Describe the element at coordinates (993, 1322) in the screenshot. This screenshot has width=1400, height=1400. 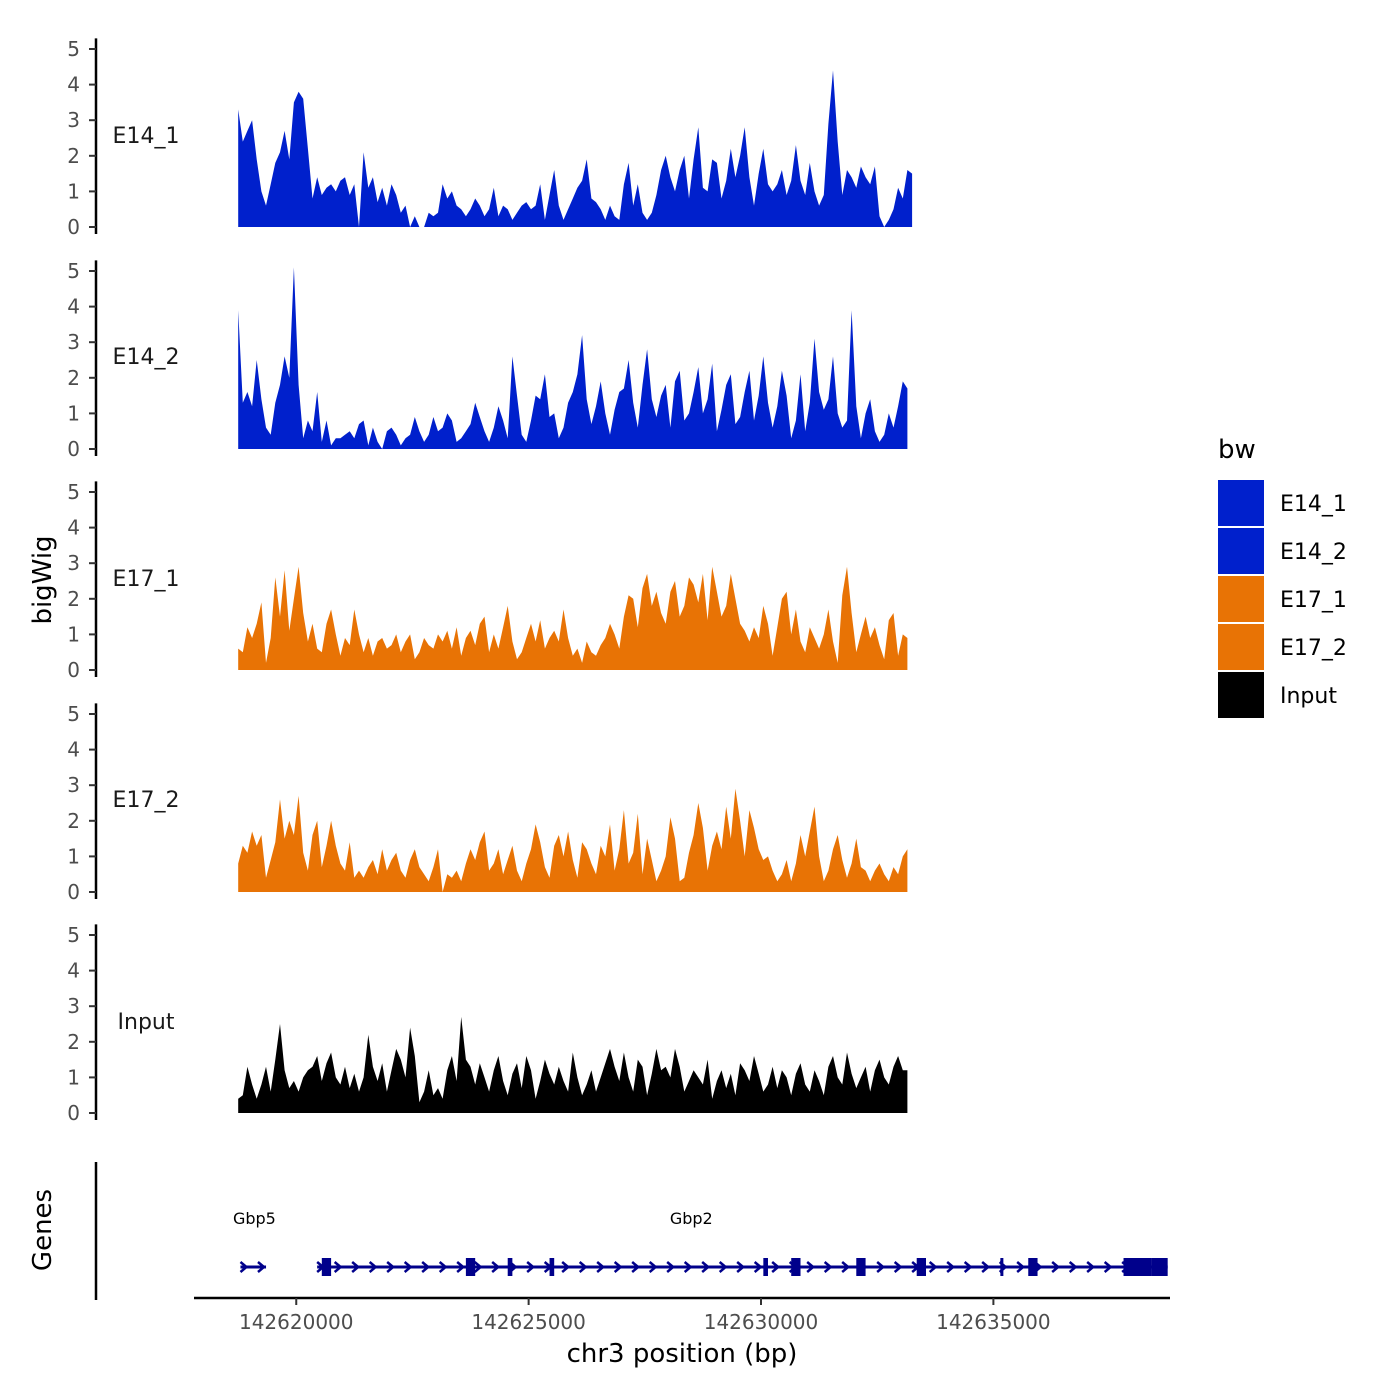
I see `x-tick-label: 142635000` at that location.